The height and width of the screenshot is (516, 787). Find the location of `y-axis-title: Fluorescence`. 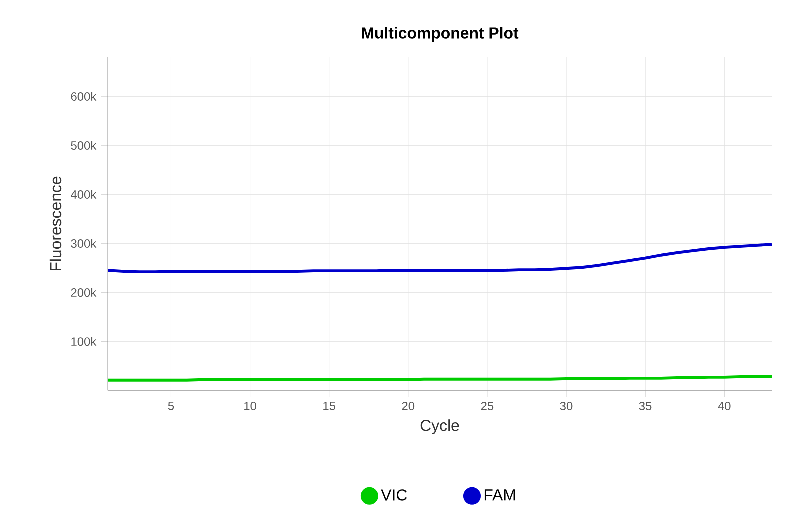

y-axis-title: Fluorescence is located at coordinates (56, 223).